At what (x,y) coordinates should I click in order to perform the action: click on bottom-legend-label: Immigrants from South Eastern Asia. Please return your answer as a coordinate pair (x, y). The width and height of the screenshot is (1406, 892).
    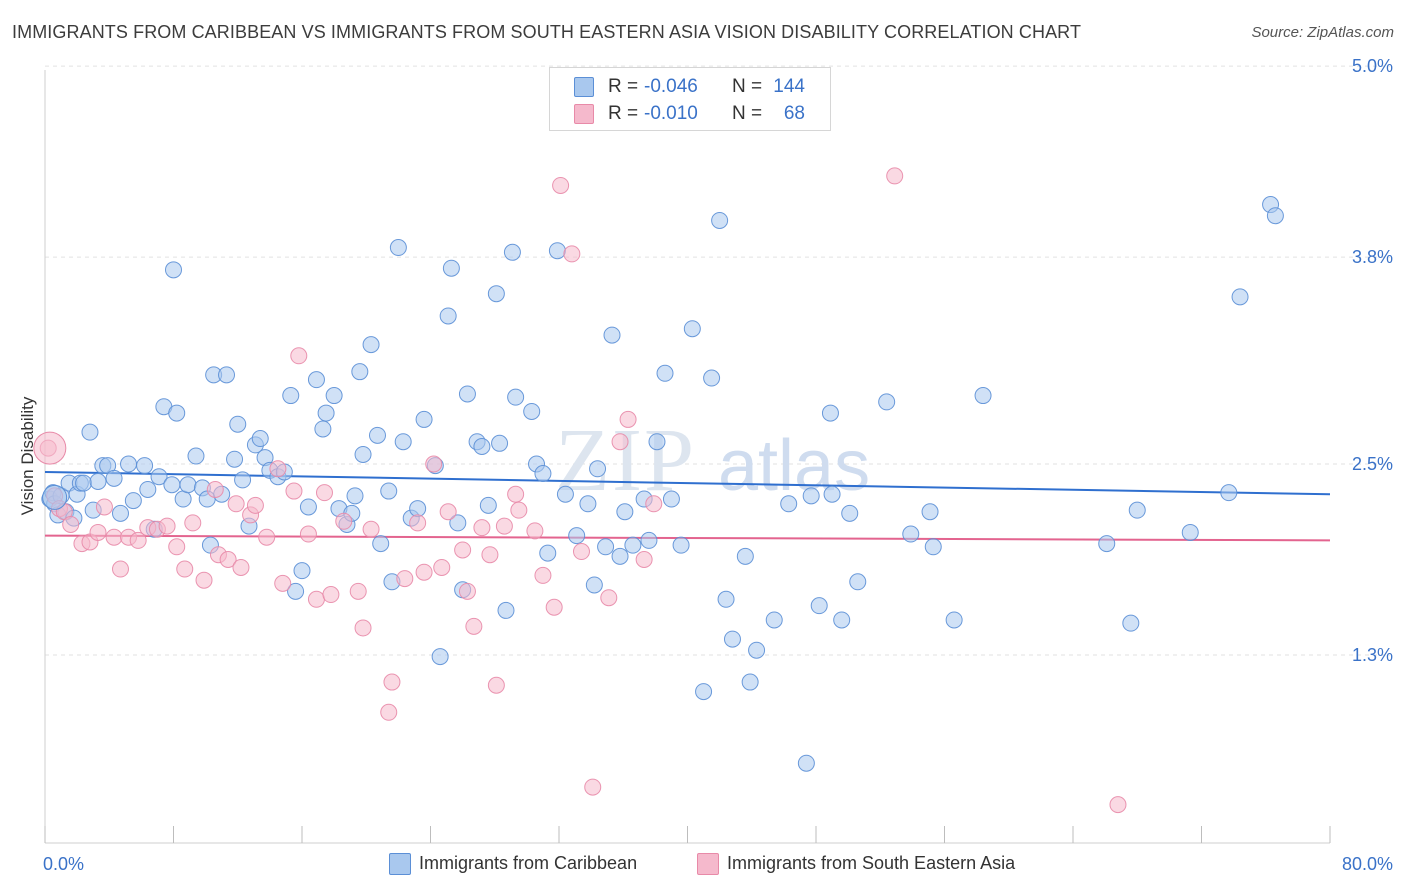
    Looking at the image, I should click on (871, 863).